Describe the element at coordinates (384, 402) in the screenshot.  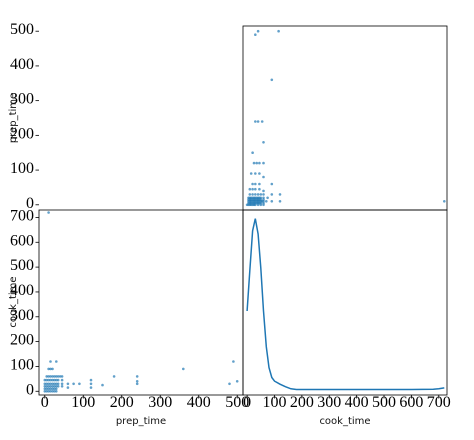
I see `x-cook-time-tick-label-500: 500` at that location.